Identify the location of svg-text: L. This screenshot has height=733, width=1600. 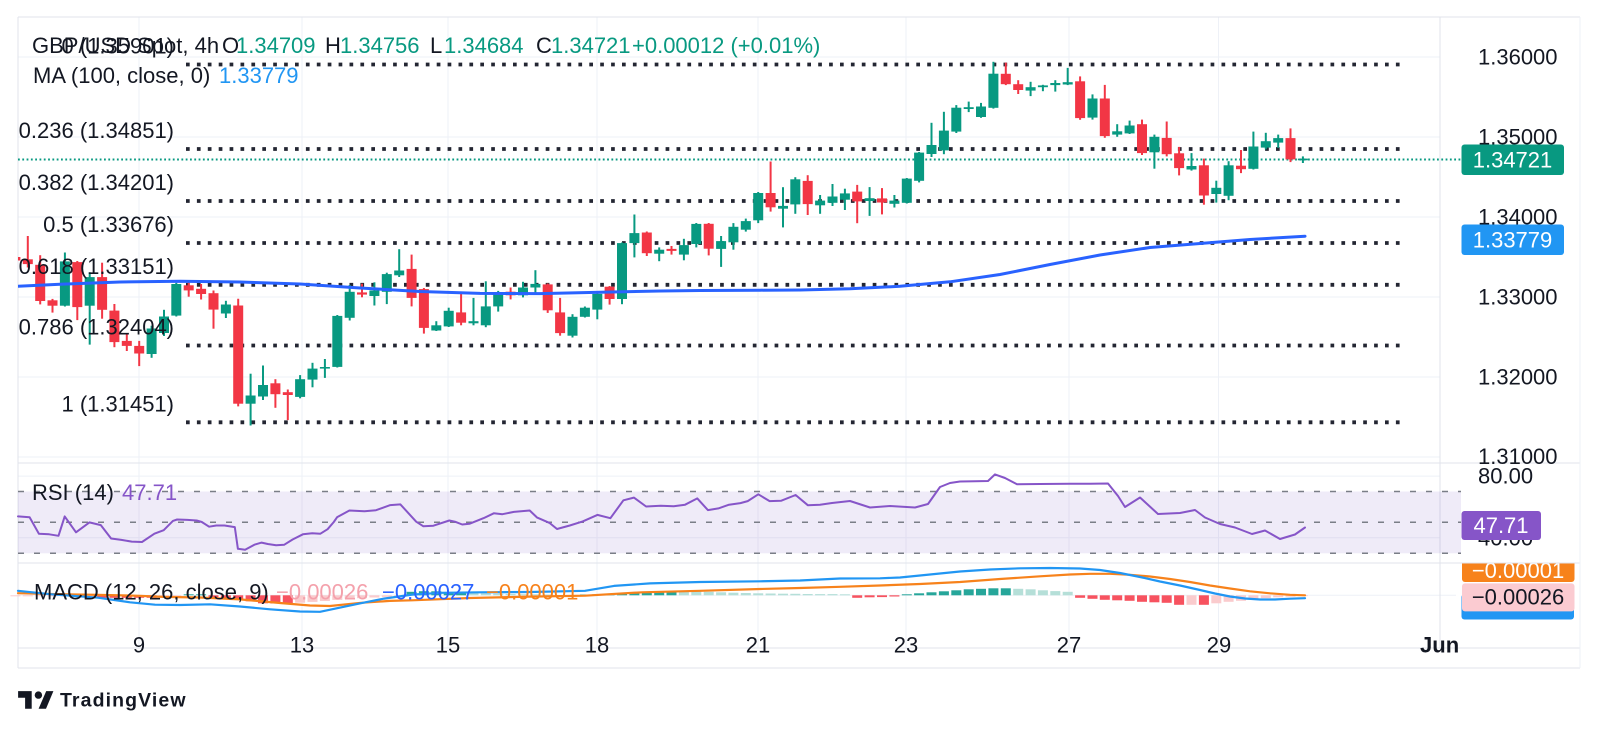
(436, 45).